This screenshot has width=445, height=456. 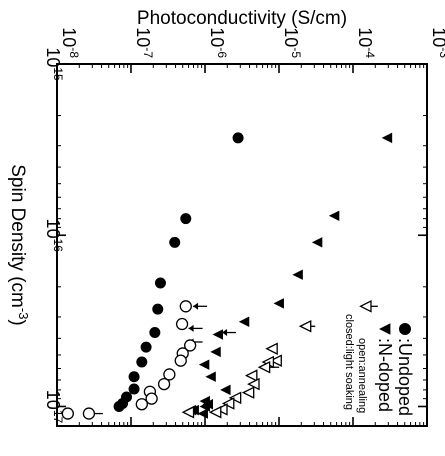 I want to click on y-tick-label: 1016, so click(x=54, y=236).